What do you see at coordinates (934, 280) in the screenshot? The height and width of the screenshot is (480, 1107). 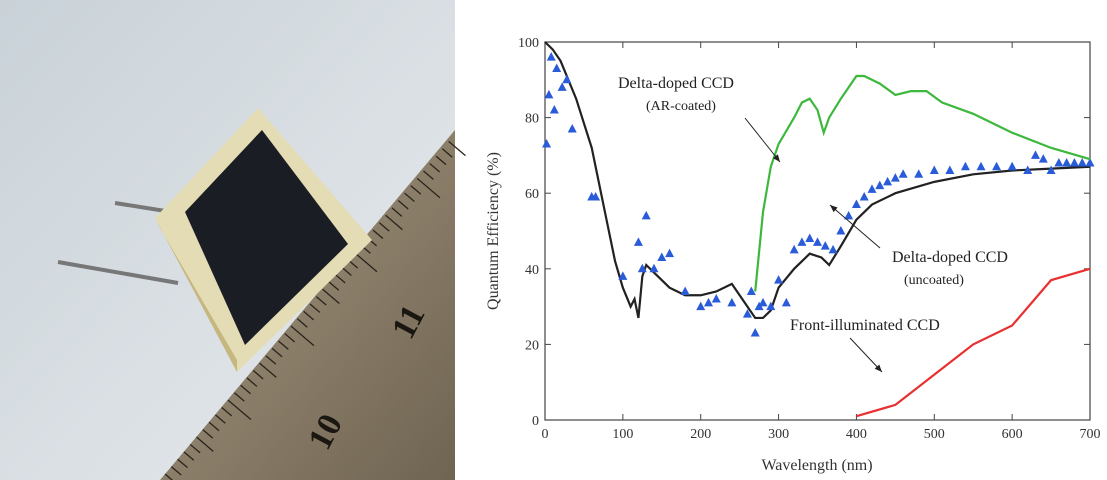 I see `annotation: (uncoated)` at bounding box center [934, 280].